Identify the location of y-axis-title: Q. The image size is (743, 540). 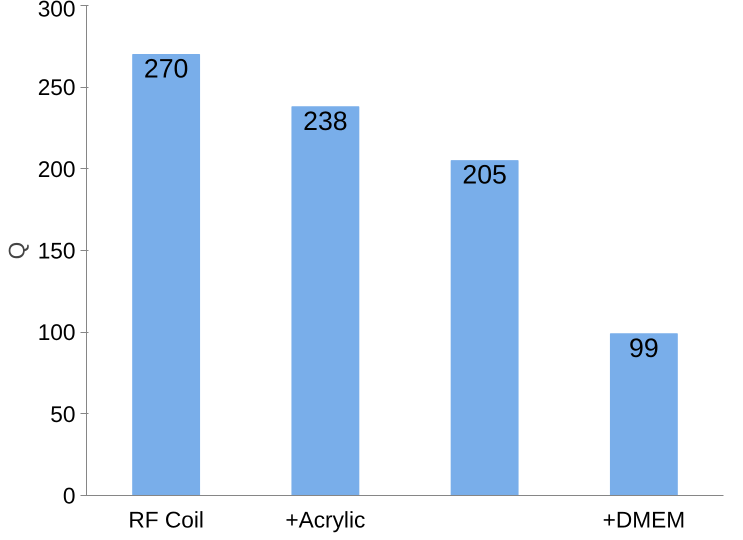
(17, 251).